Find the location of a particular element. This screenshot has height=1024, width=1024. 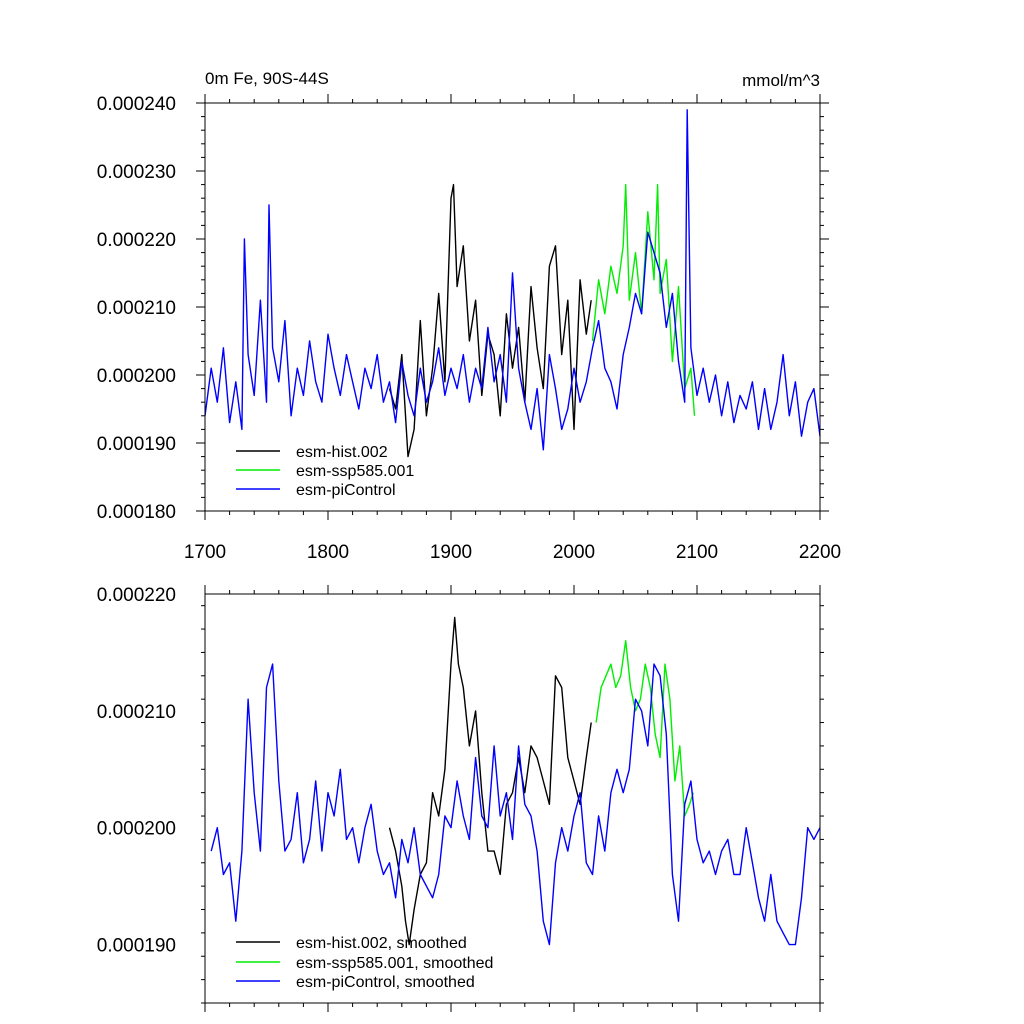

top-x-tick-labels: 1700 1800 1900 2000 2100 2200 is located at coordinates (512, 552).